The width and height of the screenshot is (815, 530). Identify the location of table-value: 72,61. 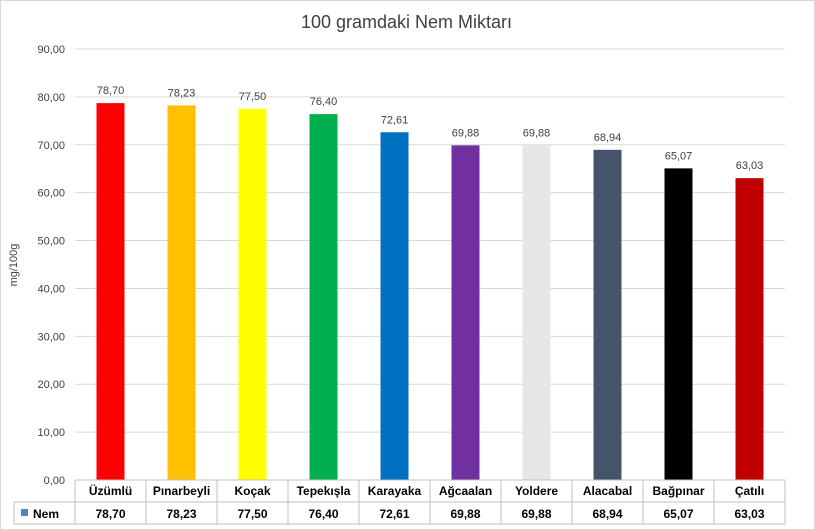
(394, 514).